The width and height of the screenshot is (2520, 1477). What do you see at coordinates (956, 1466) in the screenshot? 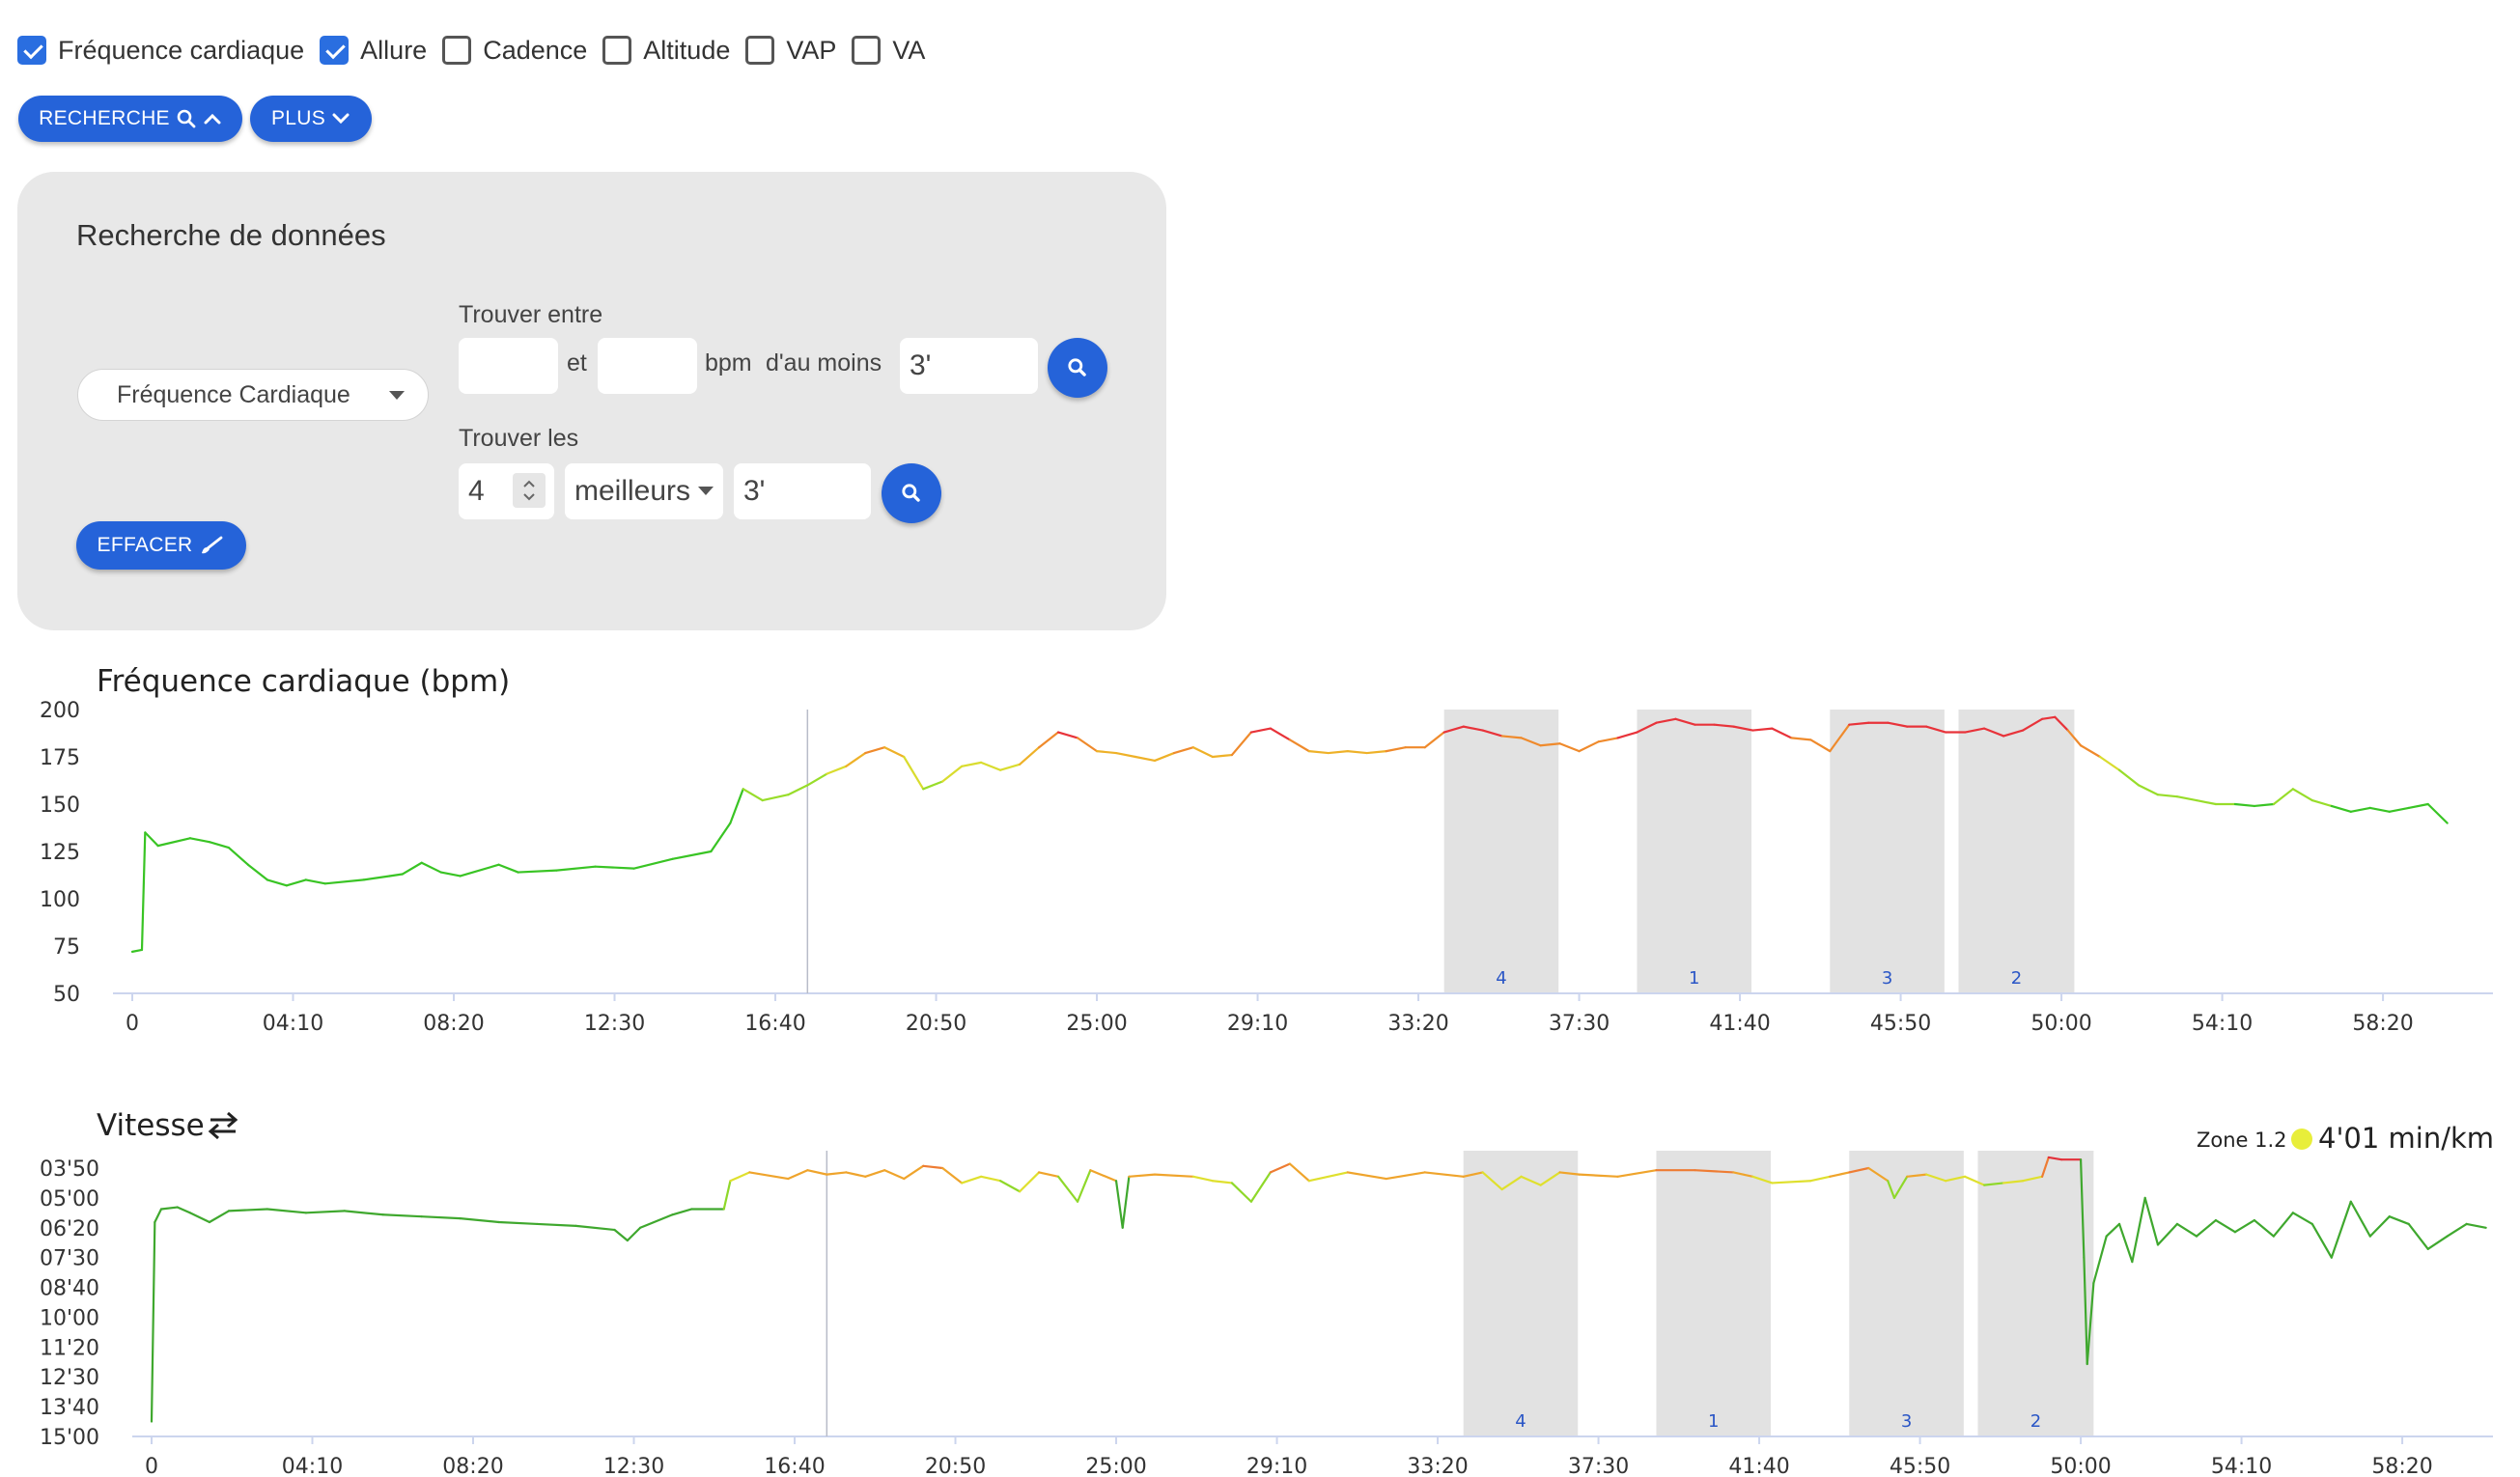
I see `x-tick-label: 20:50` at bounding box center [956, 1466].